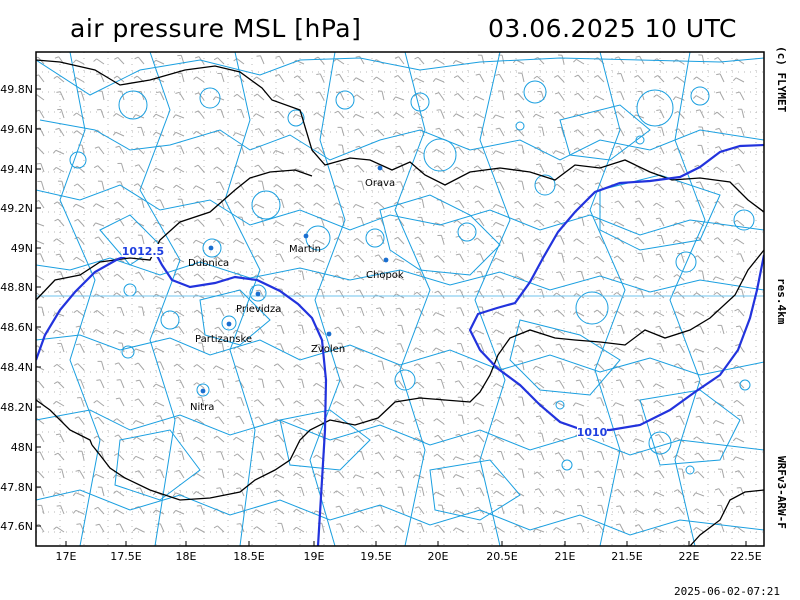 This screenshot has width=800, height=600. What do you see at coordinates (16, 526) in the screenshot?
I see `lat-tick-label: 47.6N` at bounding box center [16, 526].